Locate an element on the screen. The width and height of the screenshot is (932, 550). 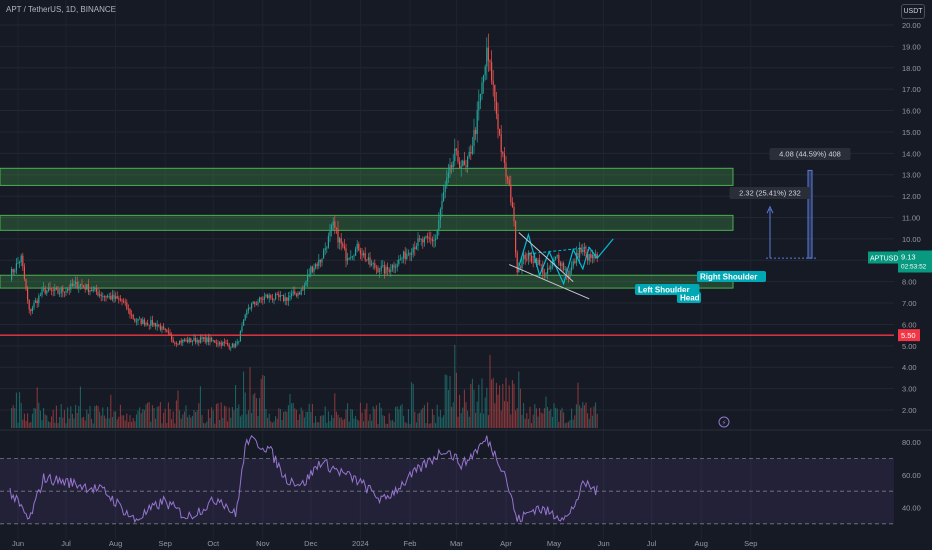
currency-button: USDT is located at coordinates (913, 11).